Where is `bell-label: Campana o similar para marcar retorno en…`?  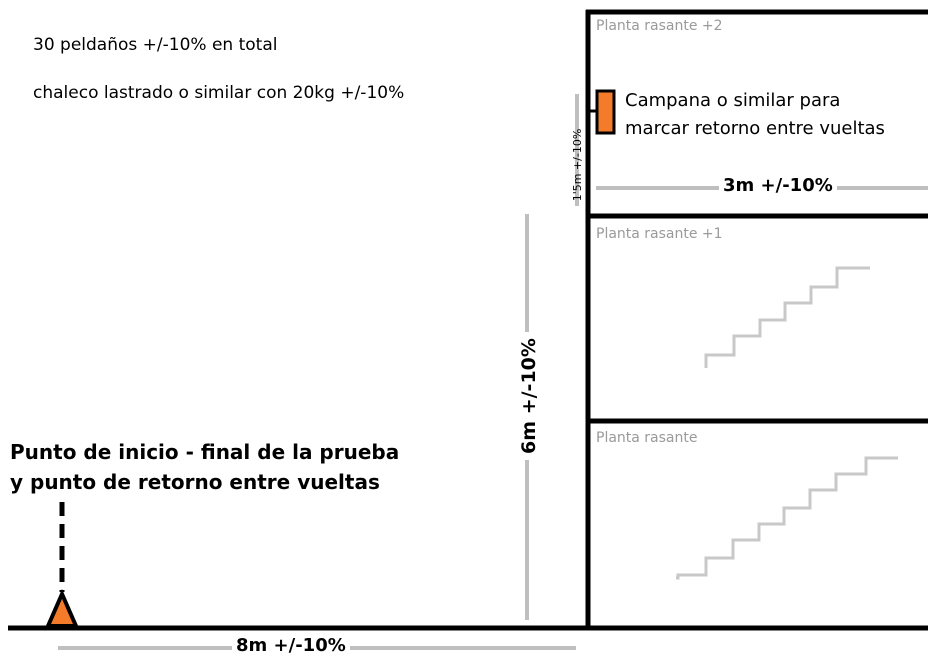
bell-label: Campana o similar para marcar retorno en… is located at coordinates (755, 115).